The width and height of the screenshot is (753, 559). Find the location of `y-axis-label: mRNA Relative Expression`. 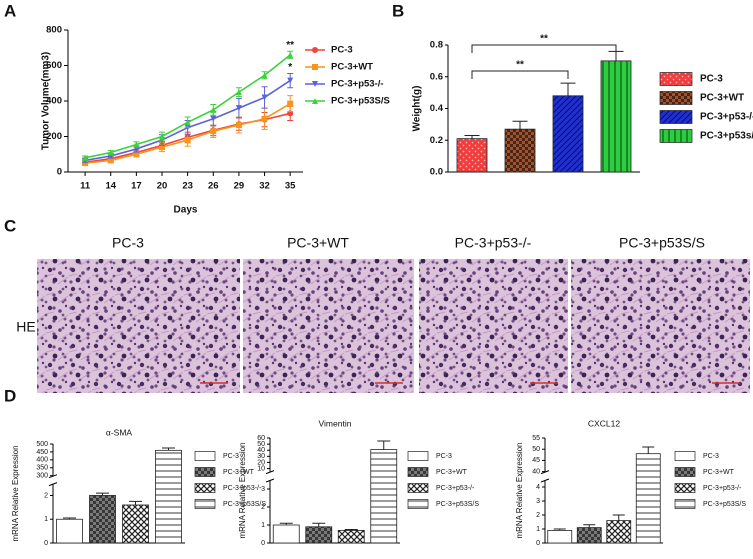

y-axis-label: mRNA Relative Expression is located at coordinates (15, 493).